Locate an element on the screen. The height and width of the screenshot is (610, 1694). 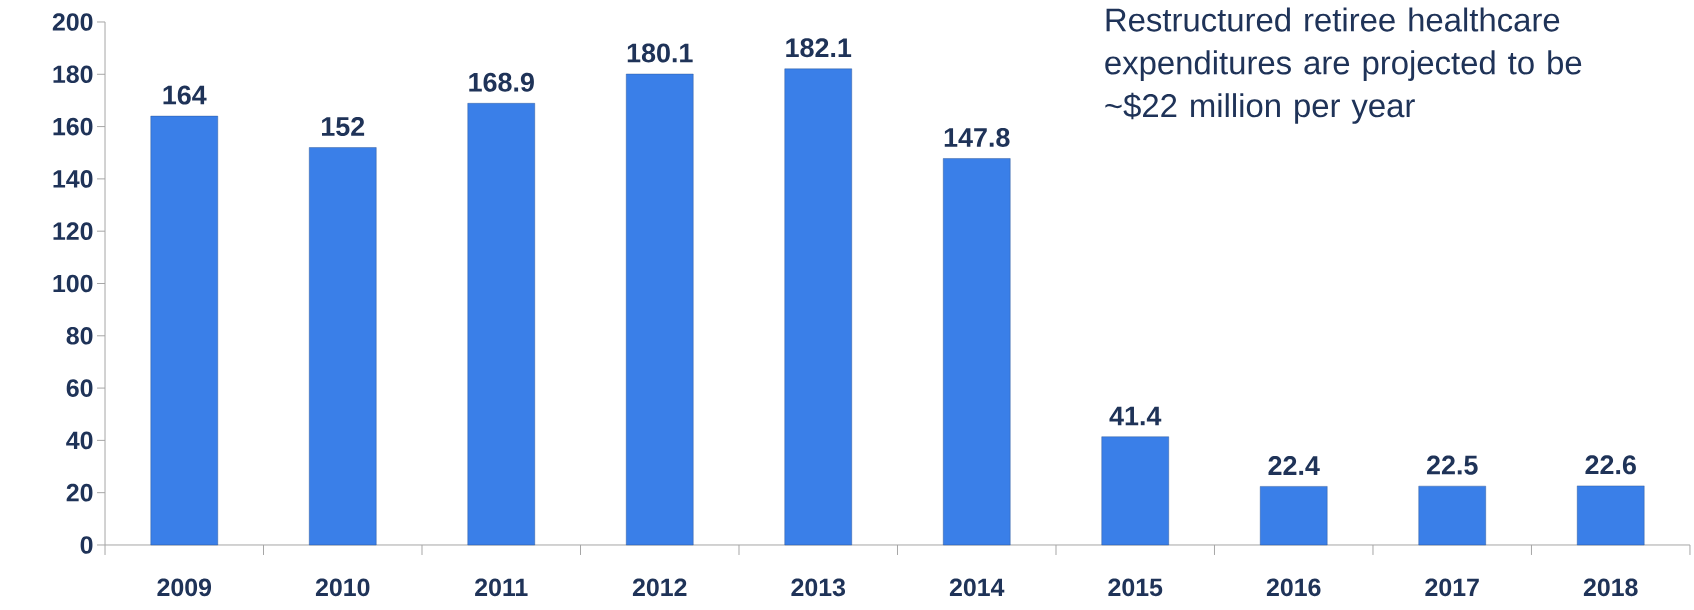
y-tick-label: 100 is located at coordinates (73, 283).